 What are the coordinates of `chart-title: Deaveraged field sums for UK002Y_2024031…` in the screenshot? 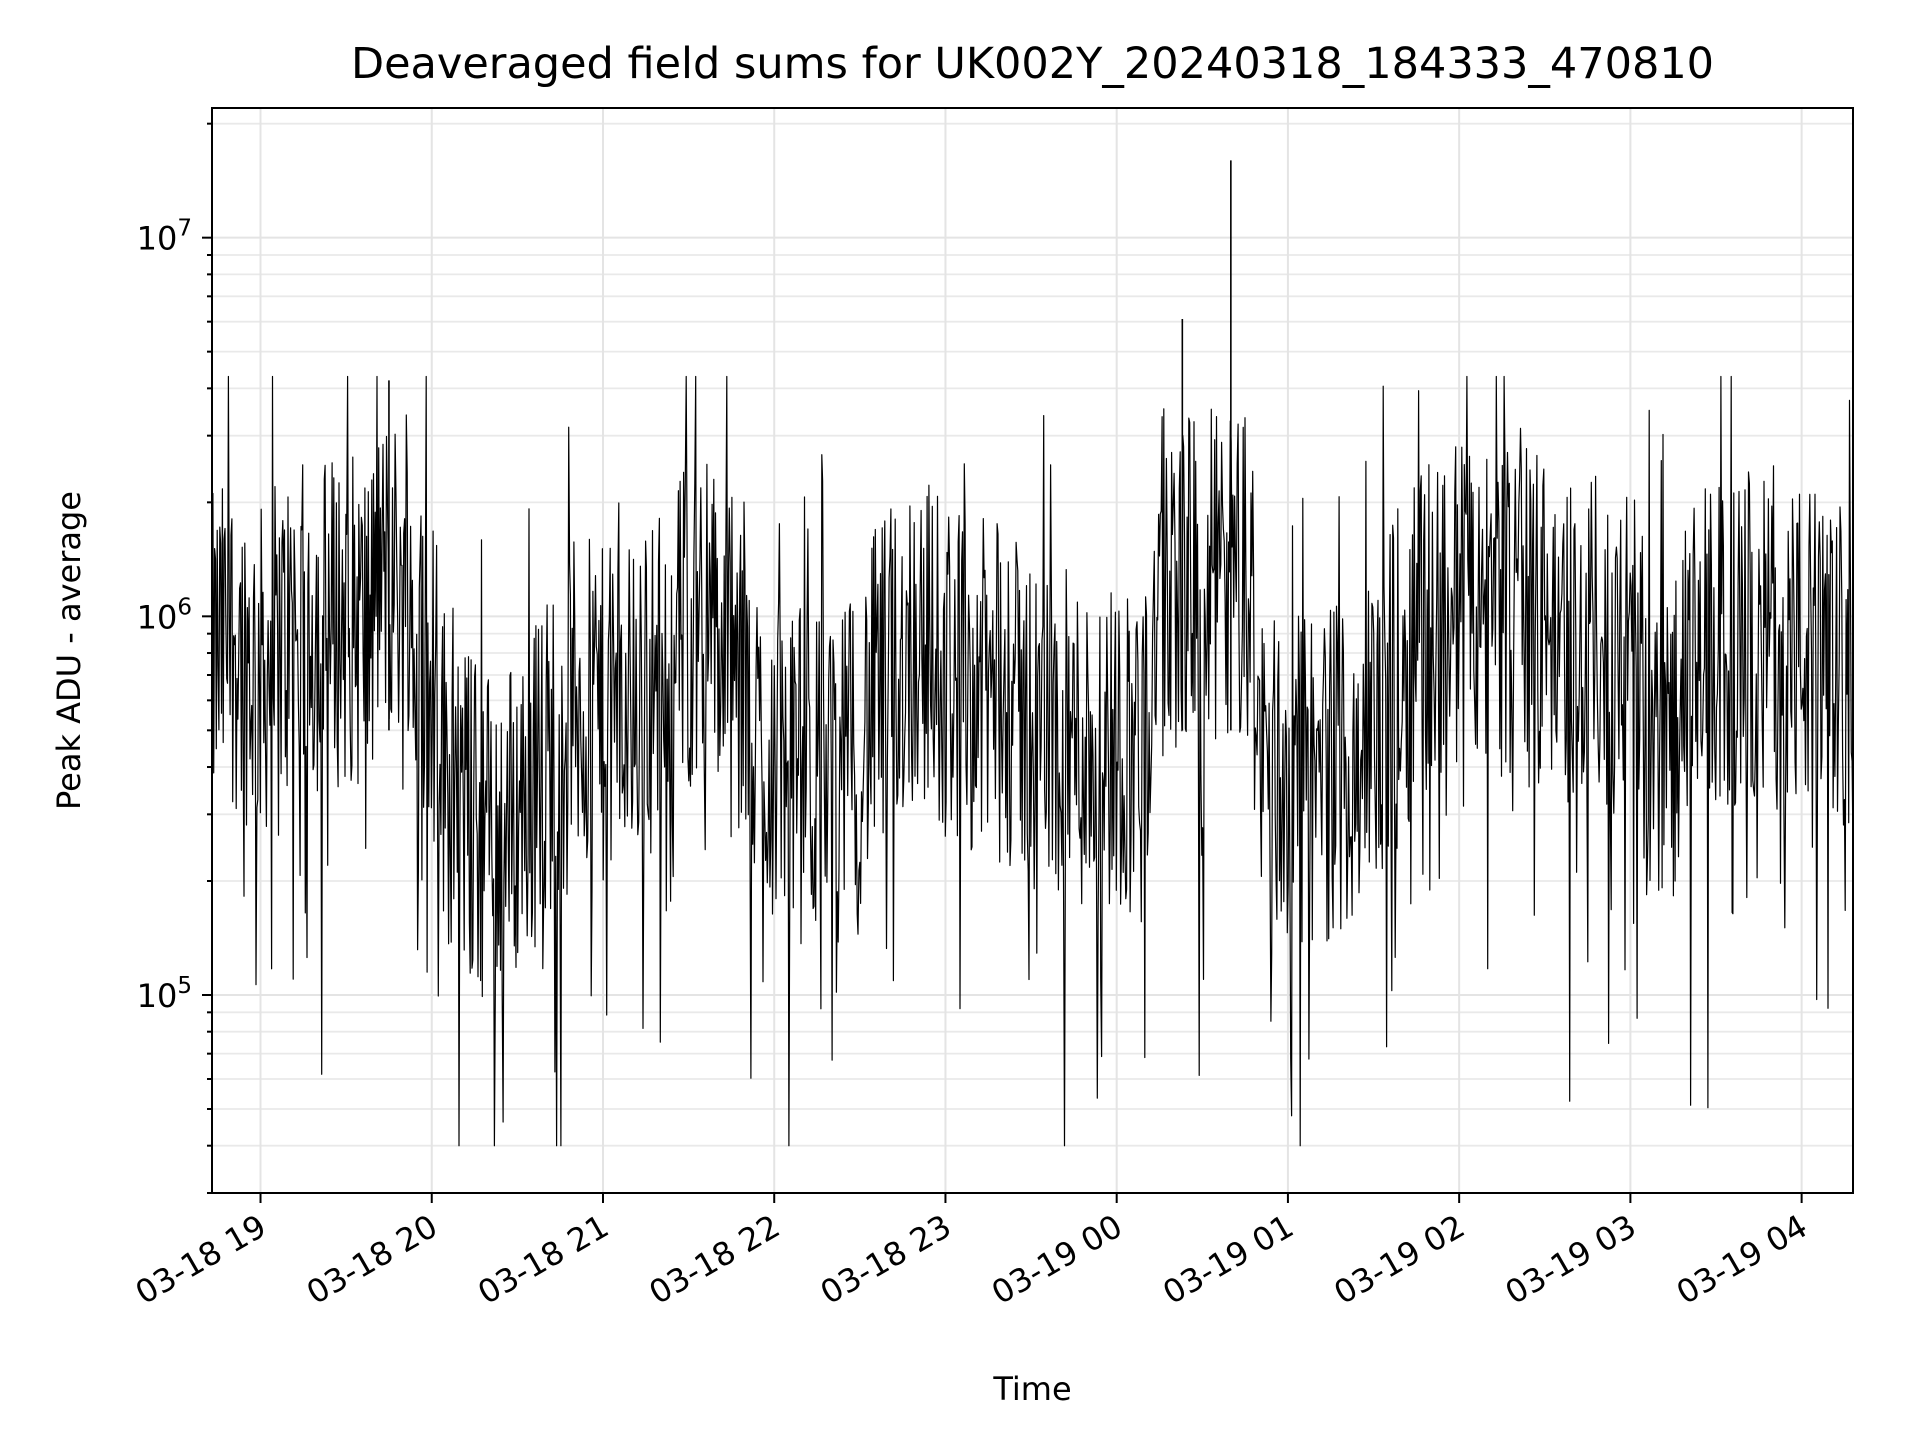 It's located at (1032, 64).